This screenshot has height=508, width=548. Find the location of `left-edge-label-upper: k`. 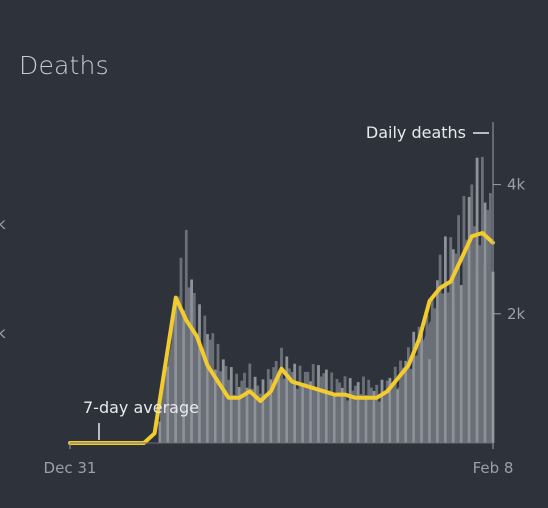

left-edge-label-upper: k is located at coordinates (3, 224).